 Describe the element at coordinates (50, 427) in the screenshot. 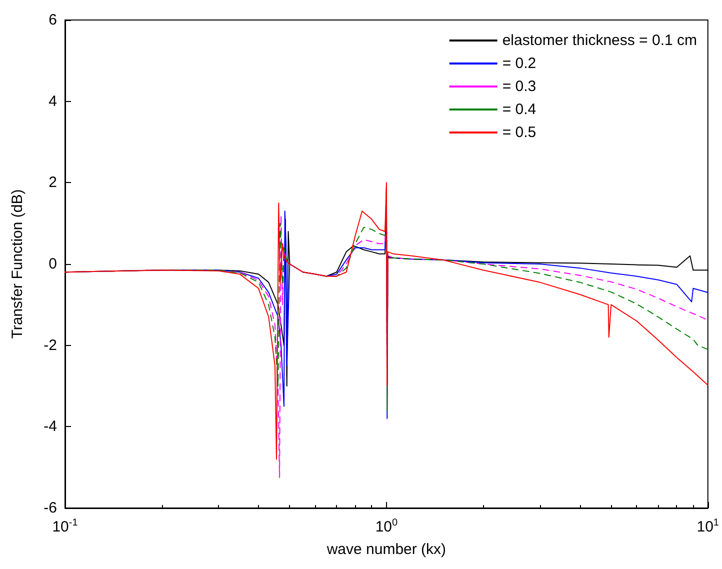

I see `y-tick-label: -4` at that location.